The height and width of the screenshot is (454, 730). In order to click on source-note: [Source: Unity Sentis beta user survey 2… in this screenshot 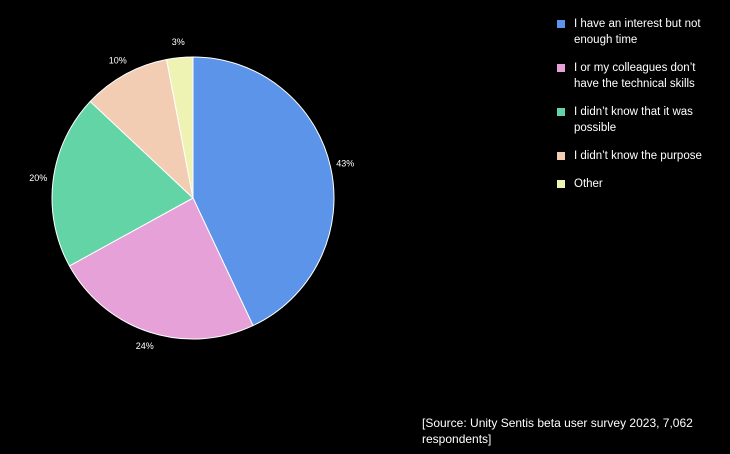, I will do `click(557, 431)`.